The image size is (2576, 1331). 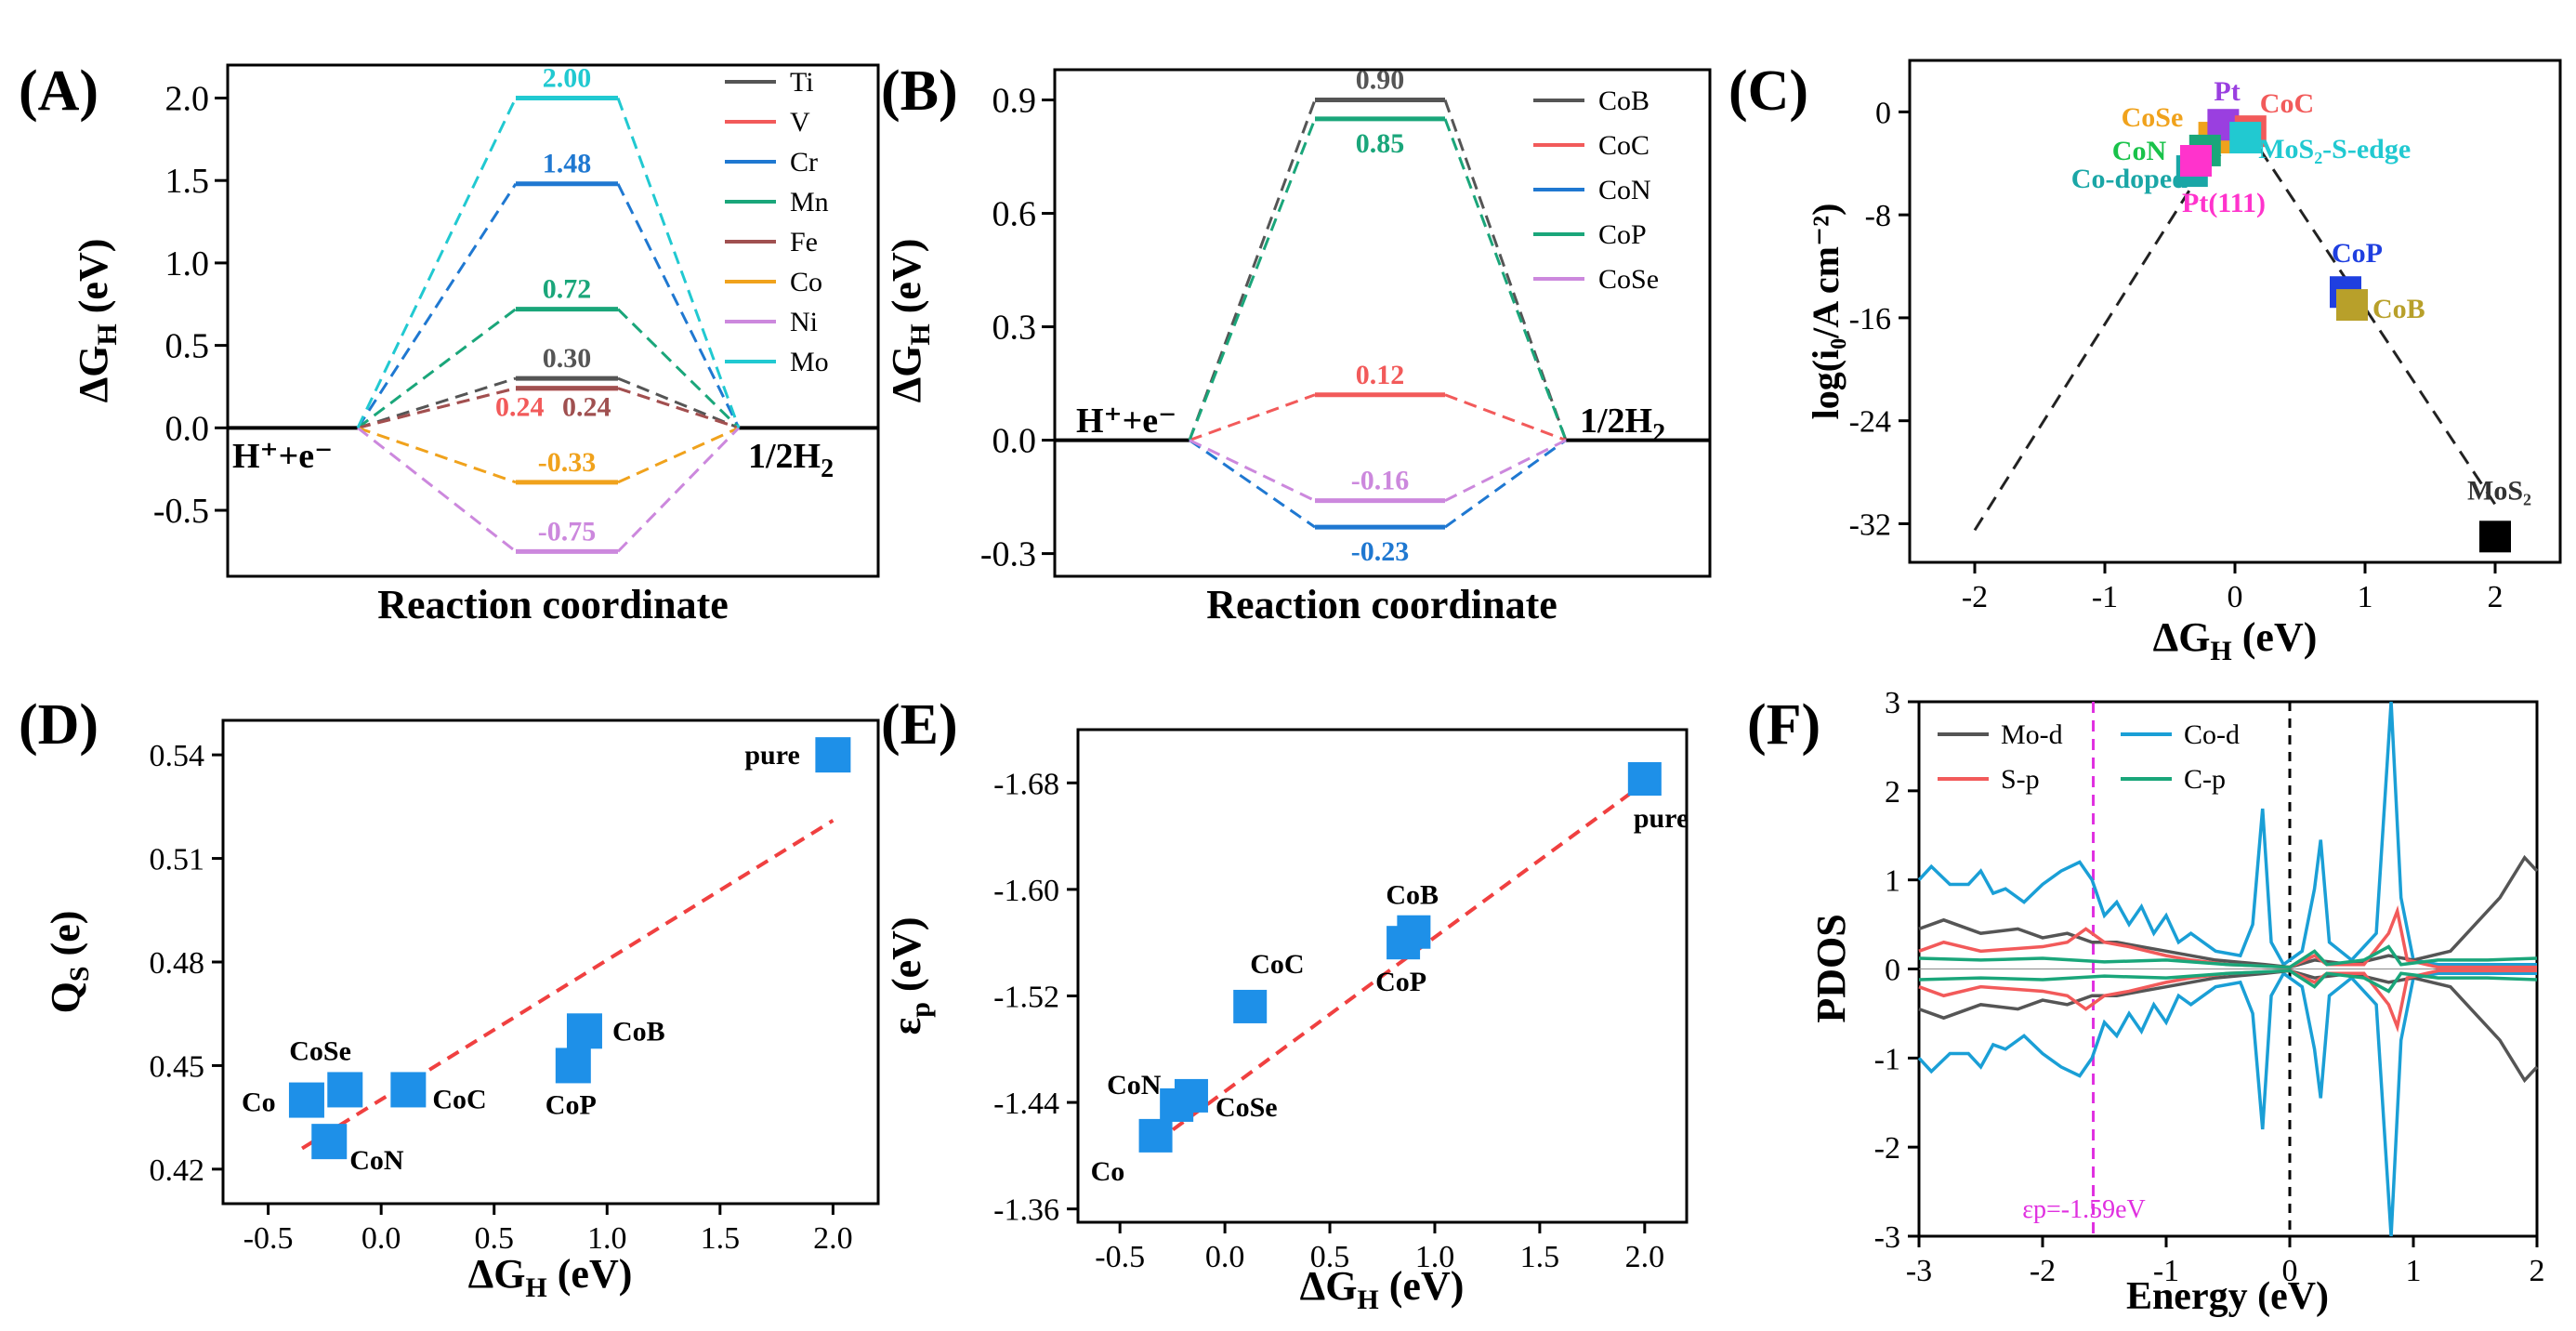 I want to click on marker-cose, so click(x=1191, y=1095).